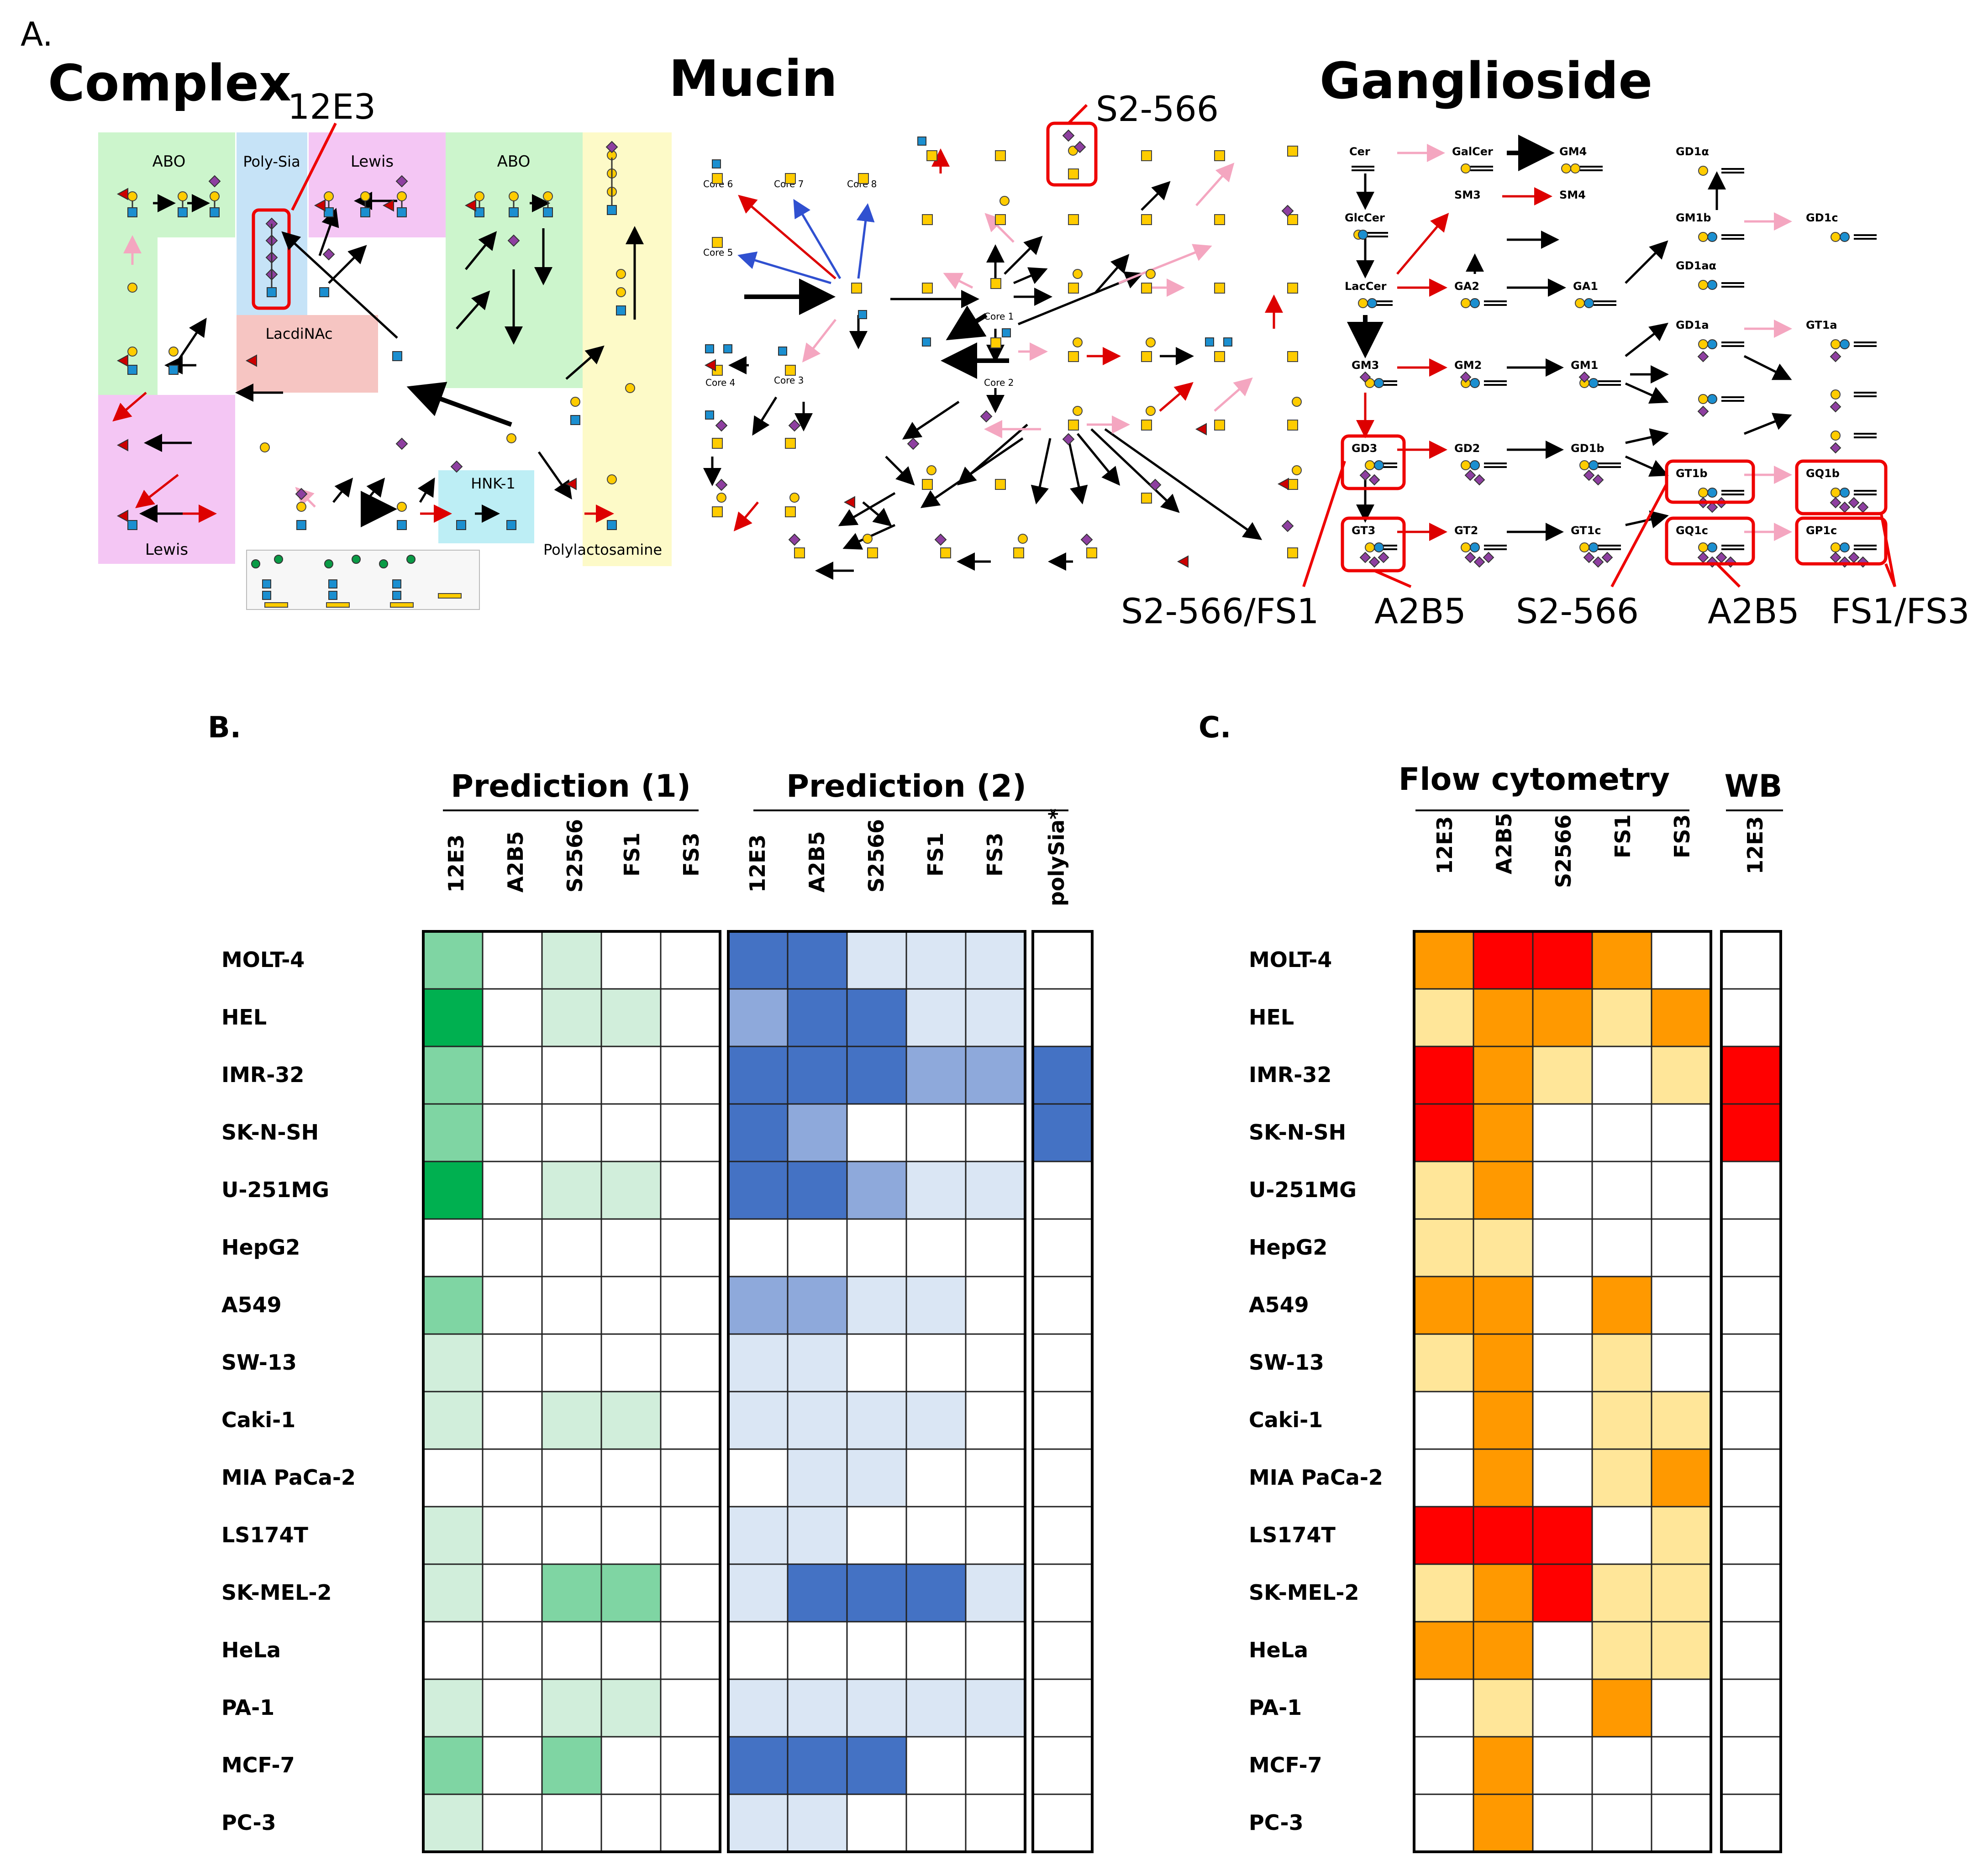 This screenshot has width=1978, height=1876. Describe the element at coordinates (1692, 473) in the screenshot. I see `gsl-gt1b: GT1b` at that location.